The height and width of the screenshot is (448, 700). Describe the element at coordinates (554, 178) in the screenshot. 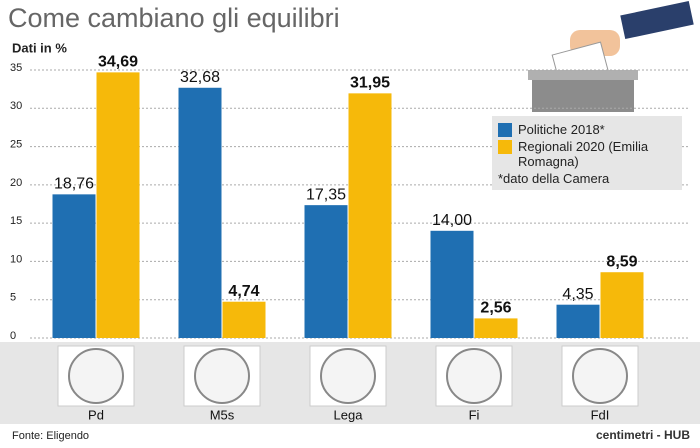

I see `legend-note: *dato della Camera` at that location.